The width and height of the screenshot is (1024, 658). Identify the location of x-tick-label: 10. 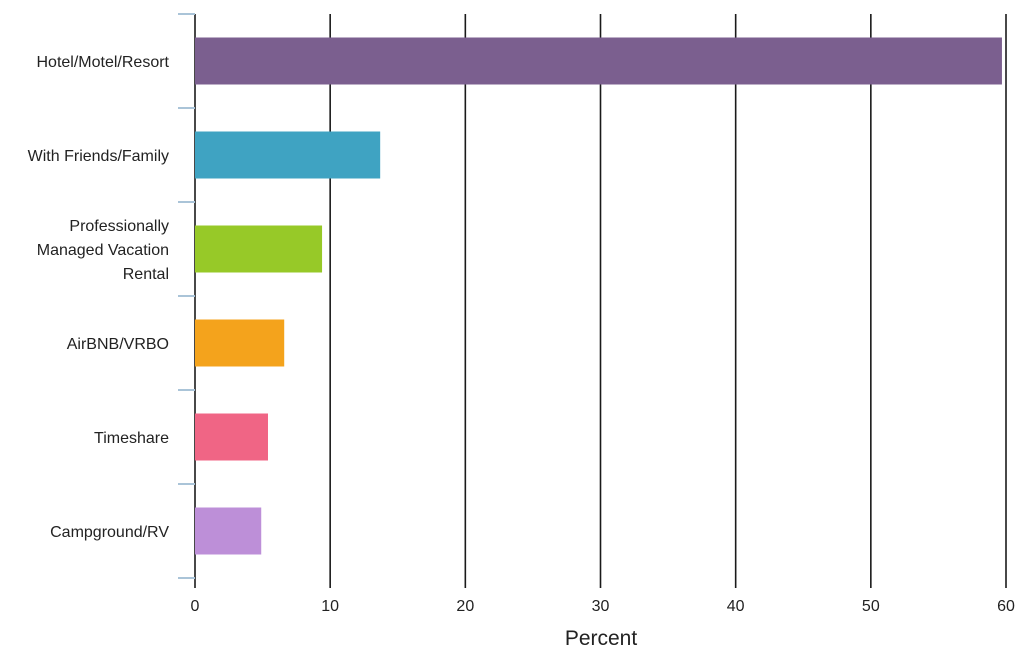
(330, 606).